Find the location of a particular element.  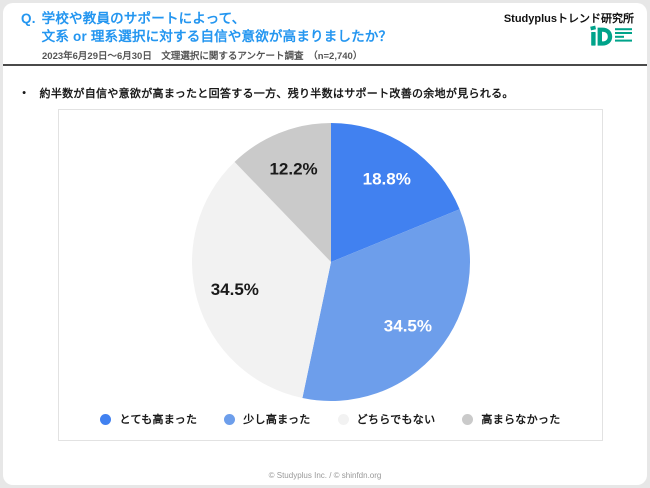

copyright-footer: © Studyplus Inc. / © shinfdn.org is located at coordinates (325, 475).